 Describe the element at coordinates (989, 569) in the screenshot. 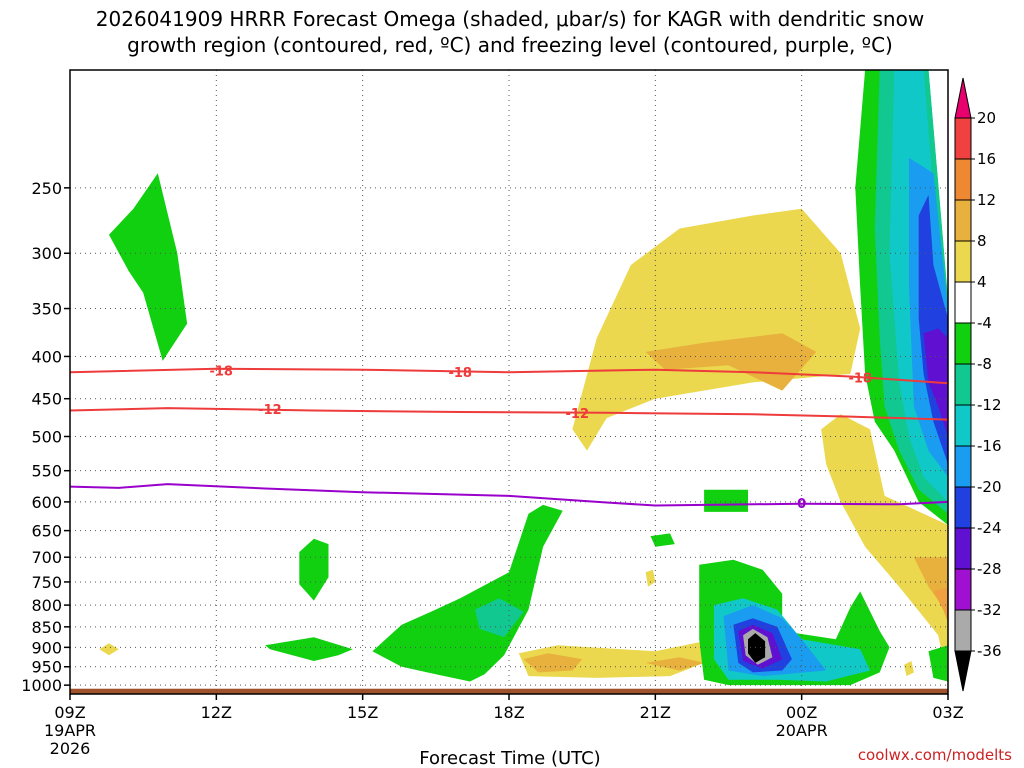

I see `colorbar-label: -28` at that location.